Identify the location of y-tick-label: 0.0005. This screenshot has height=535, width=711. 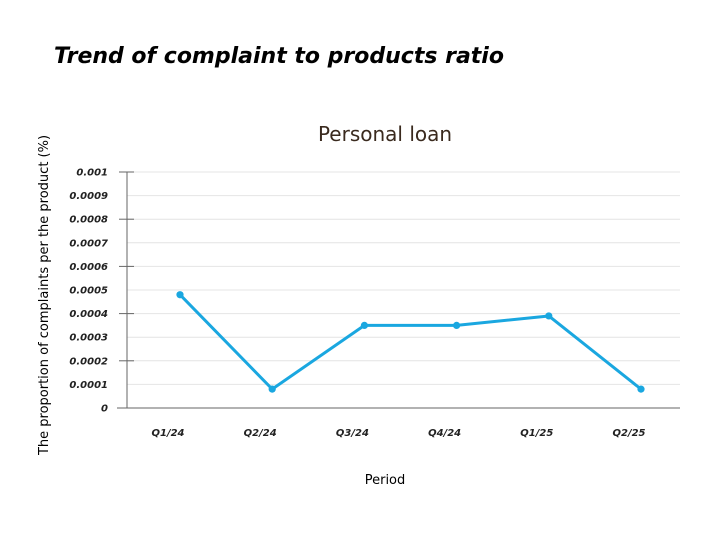
(88, 291).